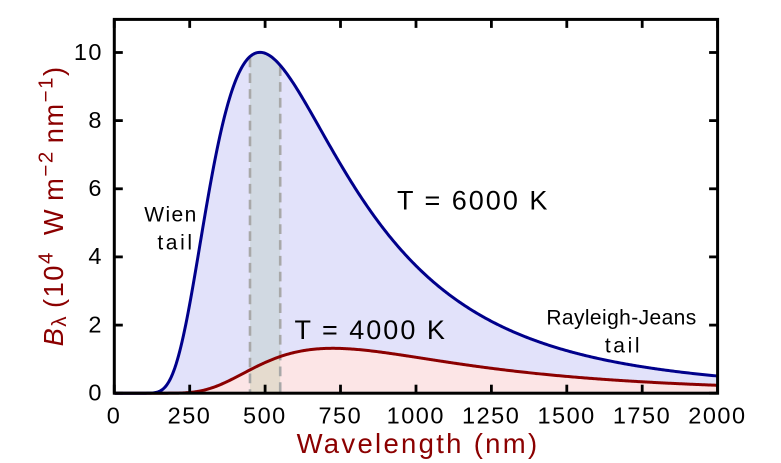 The width and height of the screenshot is (781, 463). Describe the element at coordinates (88, 52) in the screenshot. I see `svg-text: 10` at that location.